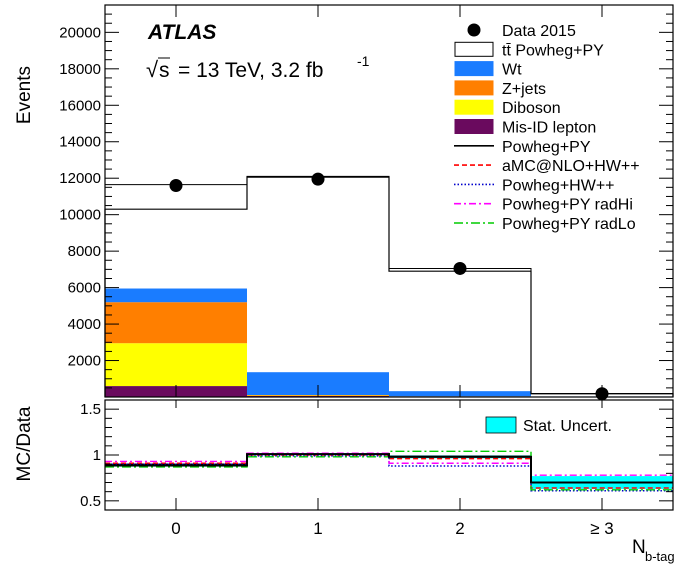  What do you see at coordinates (80, 215) in the screenshot?
I see `y-tick-label-4: 10000` at bounding box center [80, 215].